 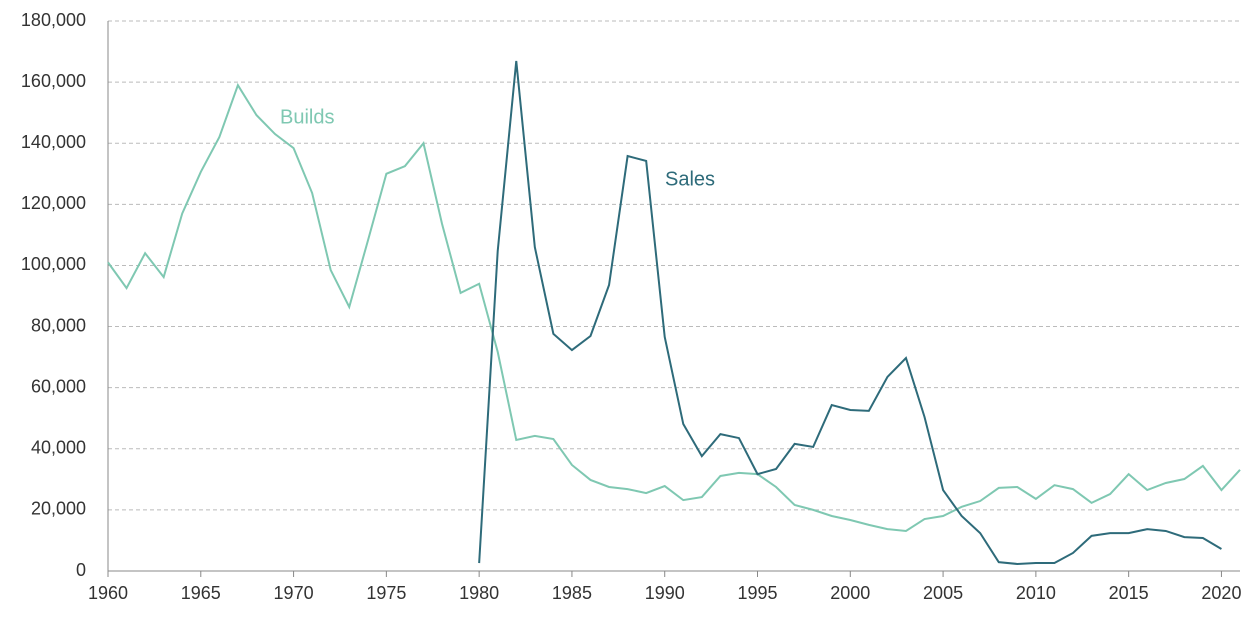 What do you see at coordinates (307, 117) in the screenshot?
I see `series-label: Builds` at bounding box center [307, 117].